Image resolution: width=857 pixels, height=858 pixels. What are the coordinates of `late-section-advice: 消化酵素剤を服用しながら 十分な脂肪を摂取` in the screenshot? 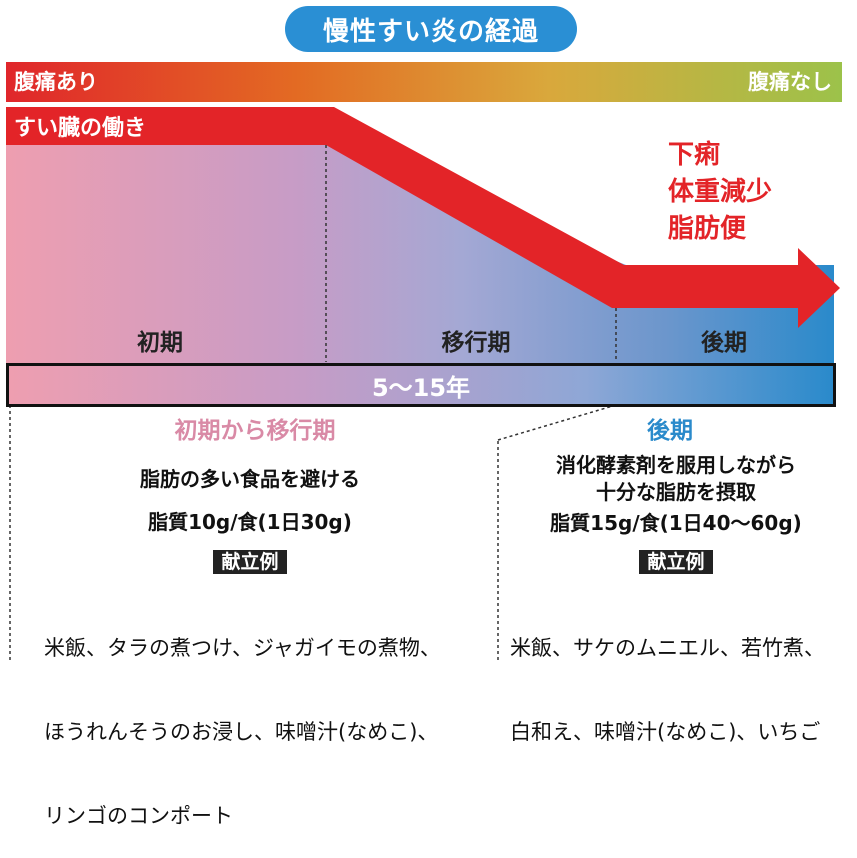 It's located at (676, 479).